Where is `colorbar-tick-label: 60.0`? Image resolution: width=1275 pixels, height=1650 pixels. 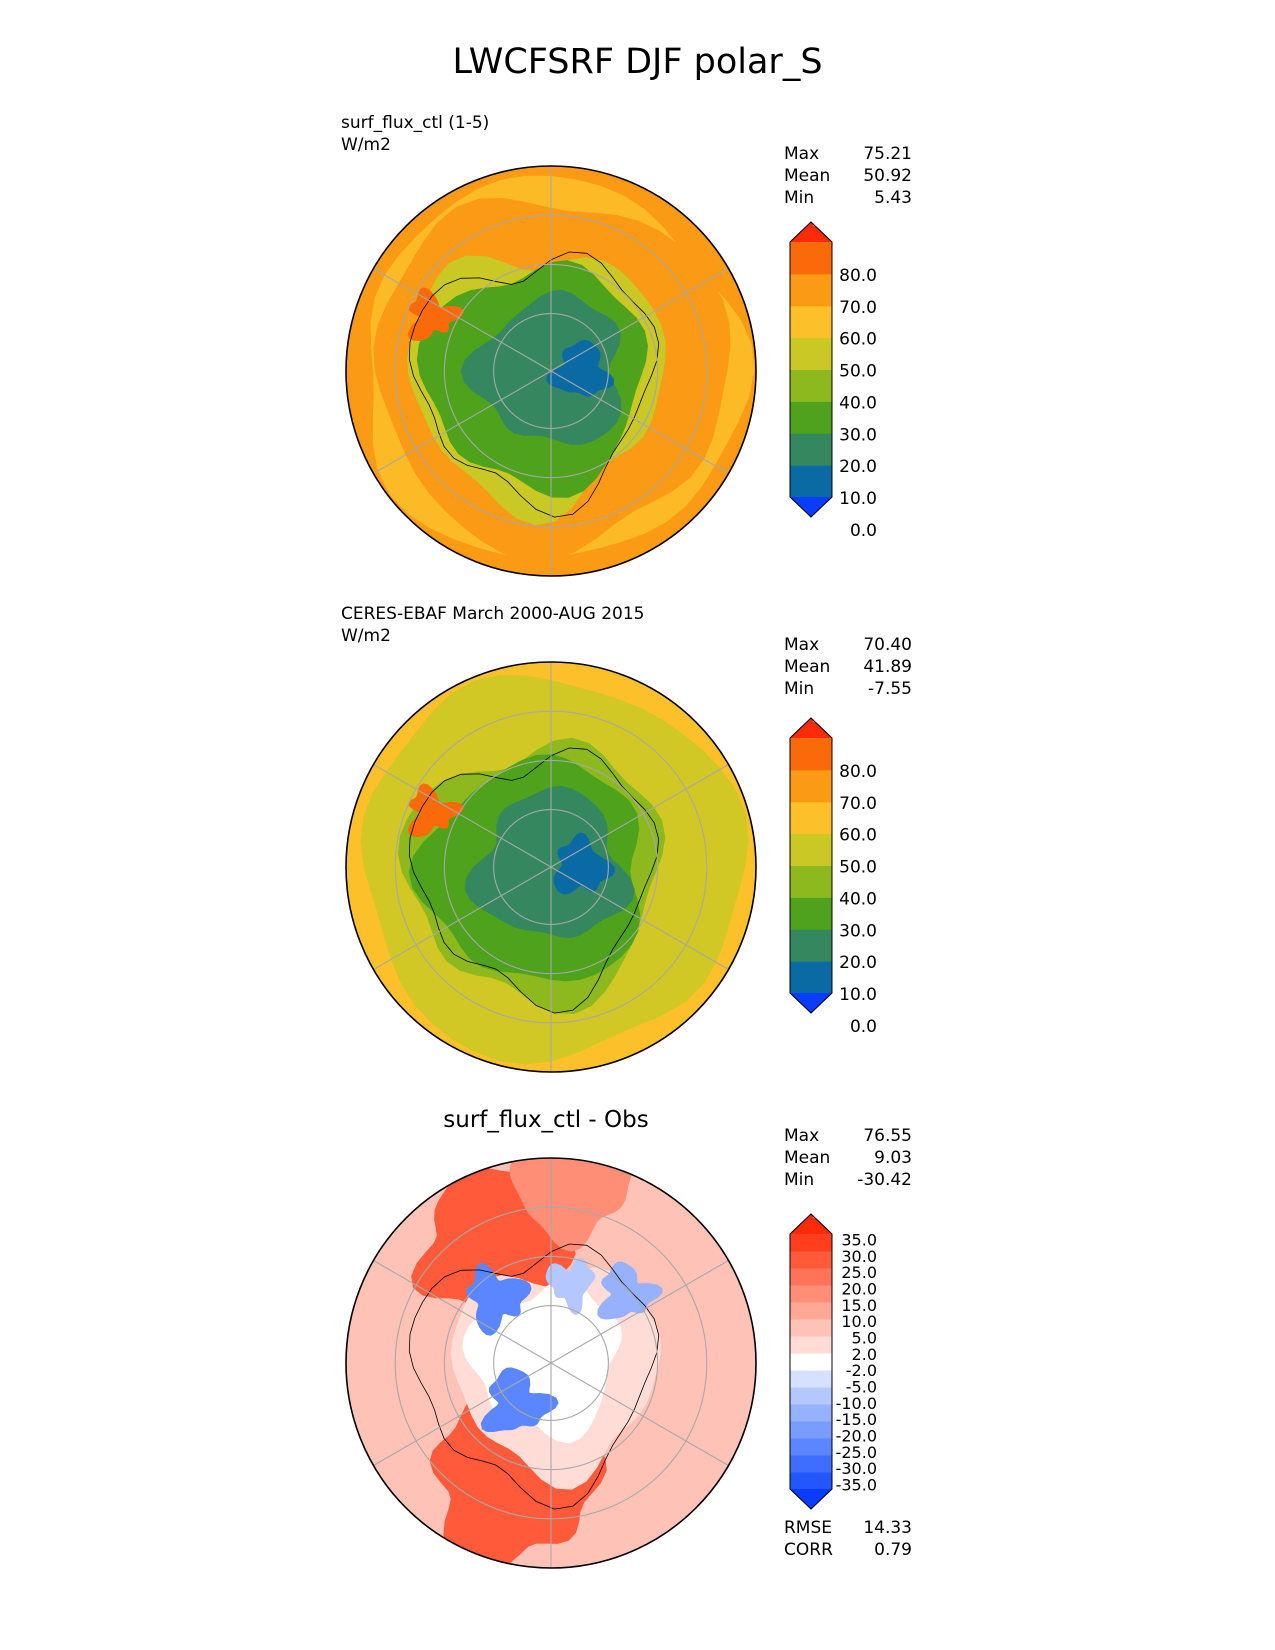
colorbar-tick-label: 60.0 is located at coordinates (858, 340).